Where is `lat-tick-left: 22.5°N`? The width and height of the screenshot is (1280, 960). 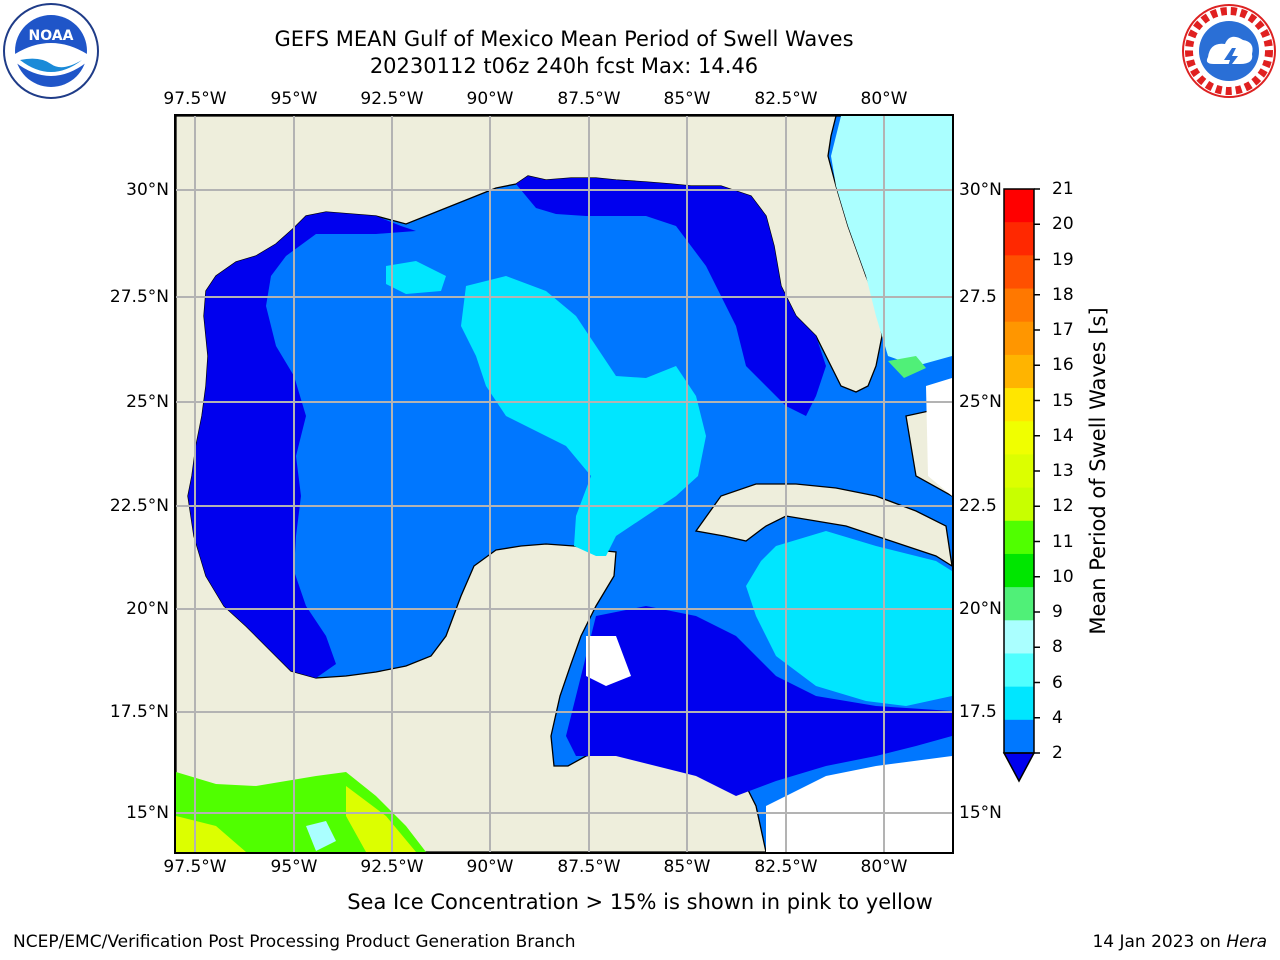
lat-tick-left: 22.5°N is located at coordinates (139, 506).